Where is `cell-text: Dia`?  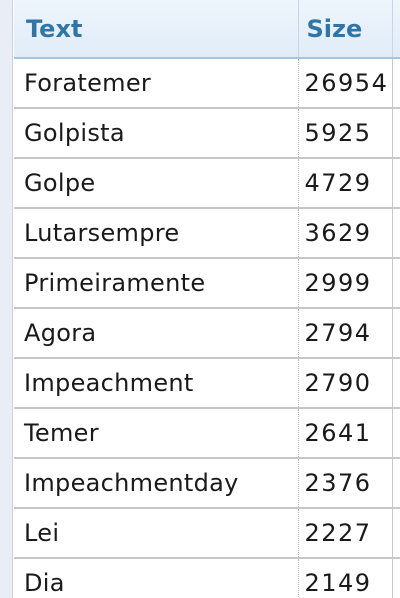 cell-text: Dia is located at coordinates (156, 578).